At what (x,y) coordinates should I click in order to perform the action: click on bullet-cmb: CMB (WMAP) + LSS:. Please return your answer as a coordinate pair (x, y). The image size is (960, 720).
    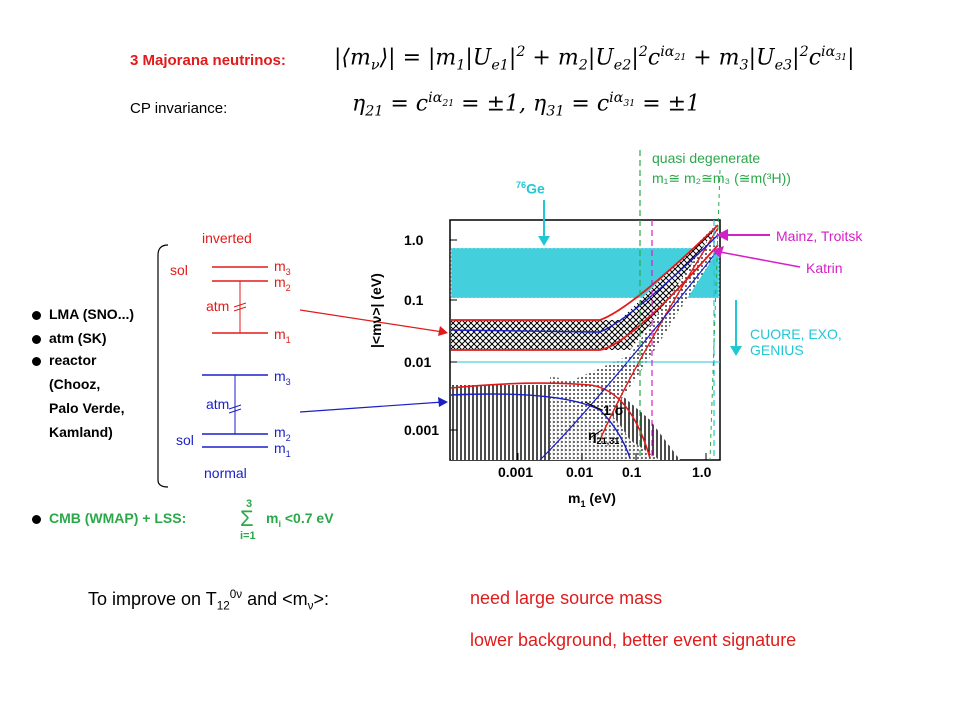
    Looking at the image, I should click on (109, 518).